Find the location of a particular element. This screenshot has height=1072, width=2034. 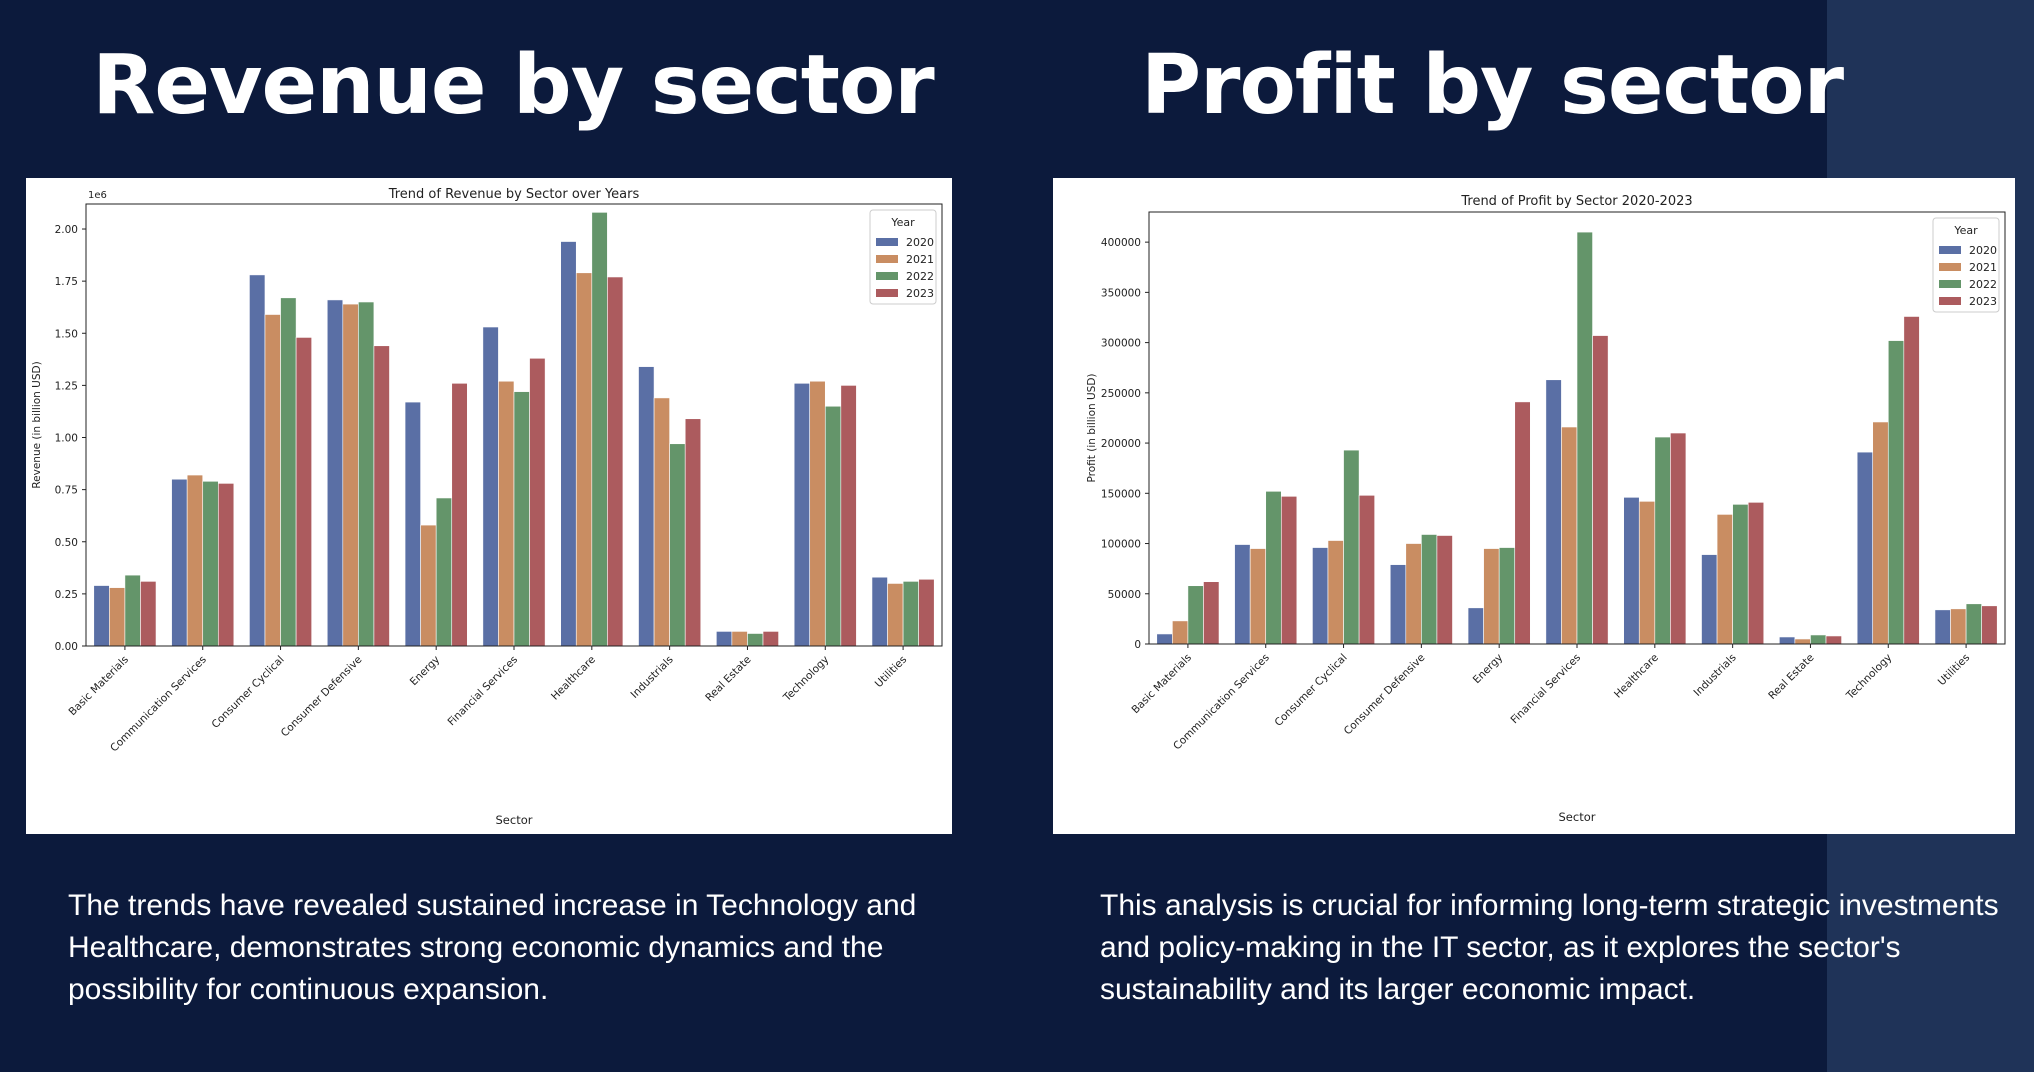

x-tick-label: Industrials is located at coordinates (652, 677).